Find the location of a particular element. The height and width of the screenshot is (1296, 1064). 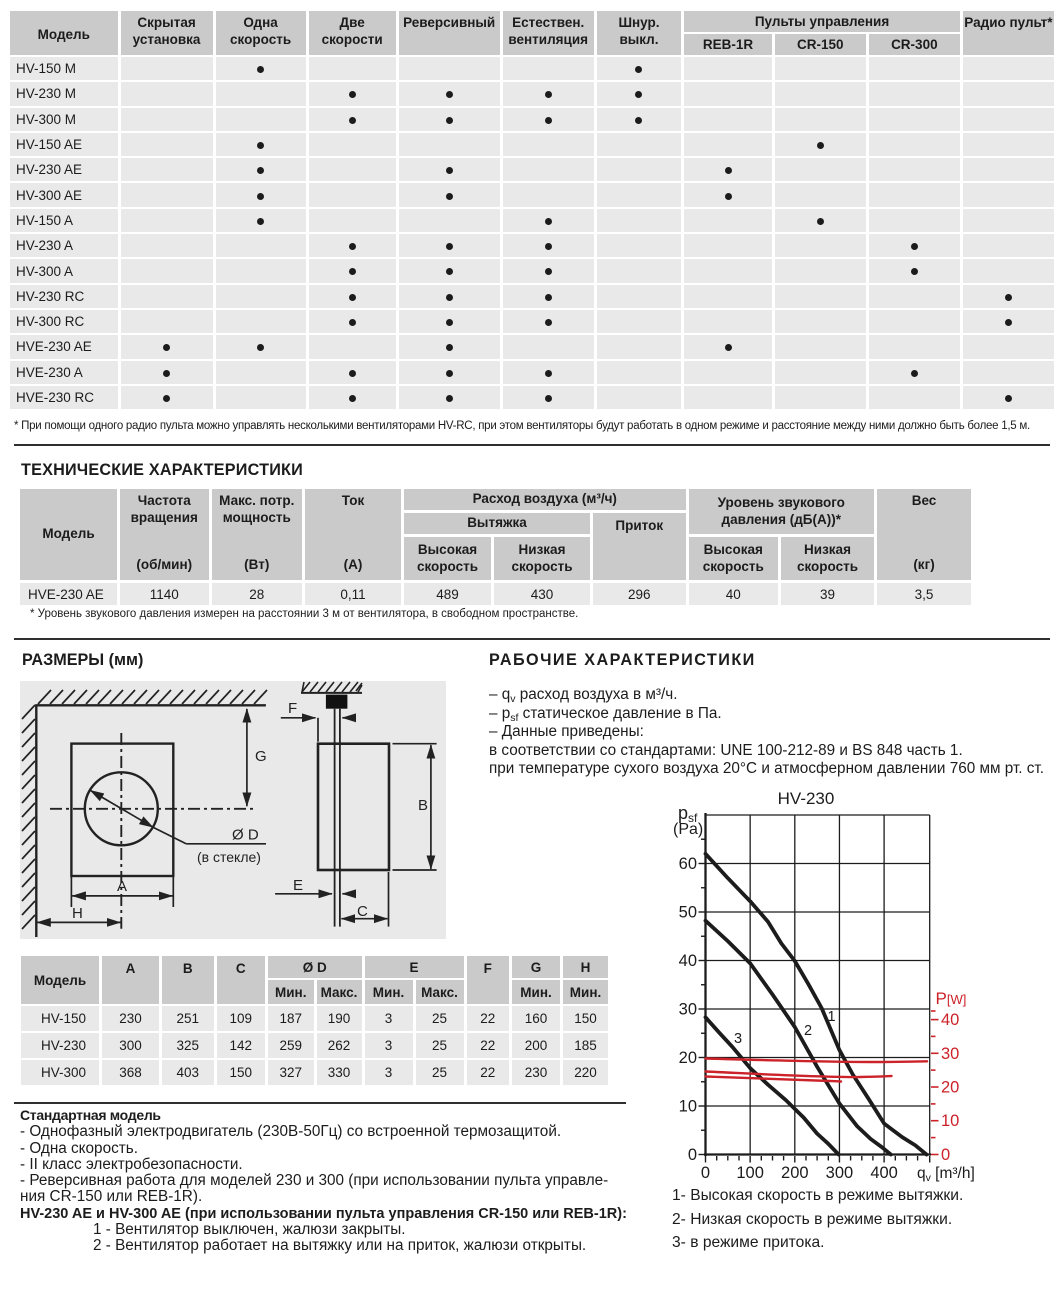

svg-text: (в стекле) is located at coordinates (229, 857).